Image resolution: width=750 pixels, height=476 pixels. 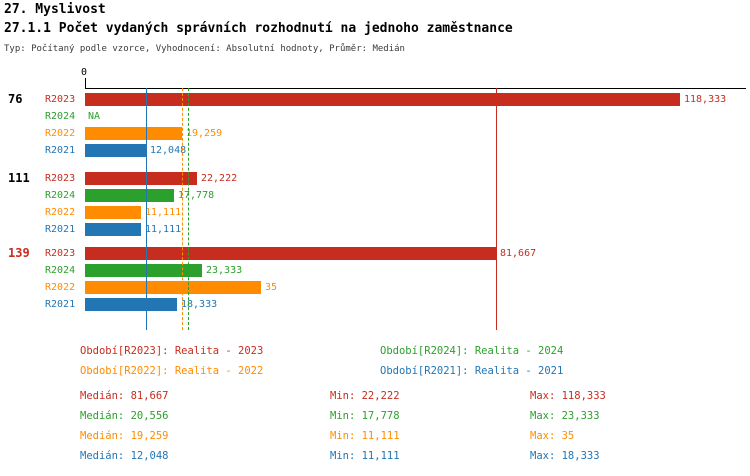 What do you see at coordinates (705, 99) in the screenshot?
I see `bar-value-label: 118,333` at bounding box center [705, 99].